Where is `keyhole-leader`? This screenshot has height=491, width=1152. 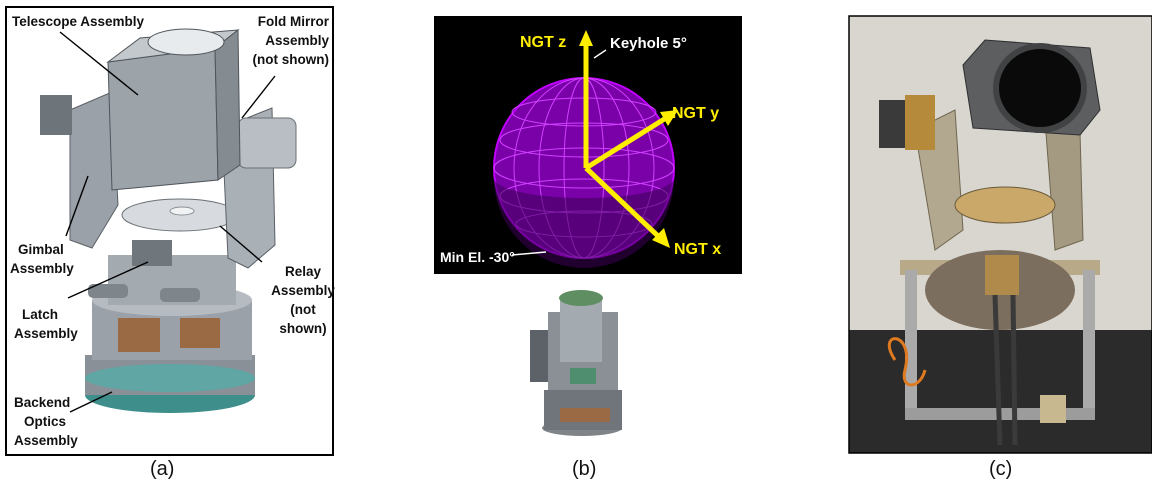
keyhole-leader is located at coordinates (600, 54).